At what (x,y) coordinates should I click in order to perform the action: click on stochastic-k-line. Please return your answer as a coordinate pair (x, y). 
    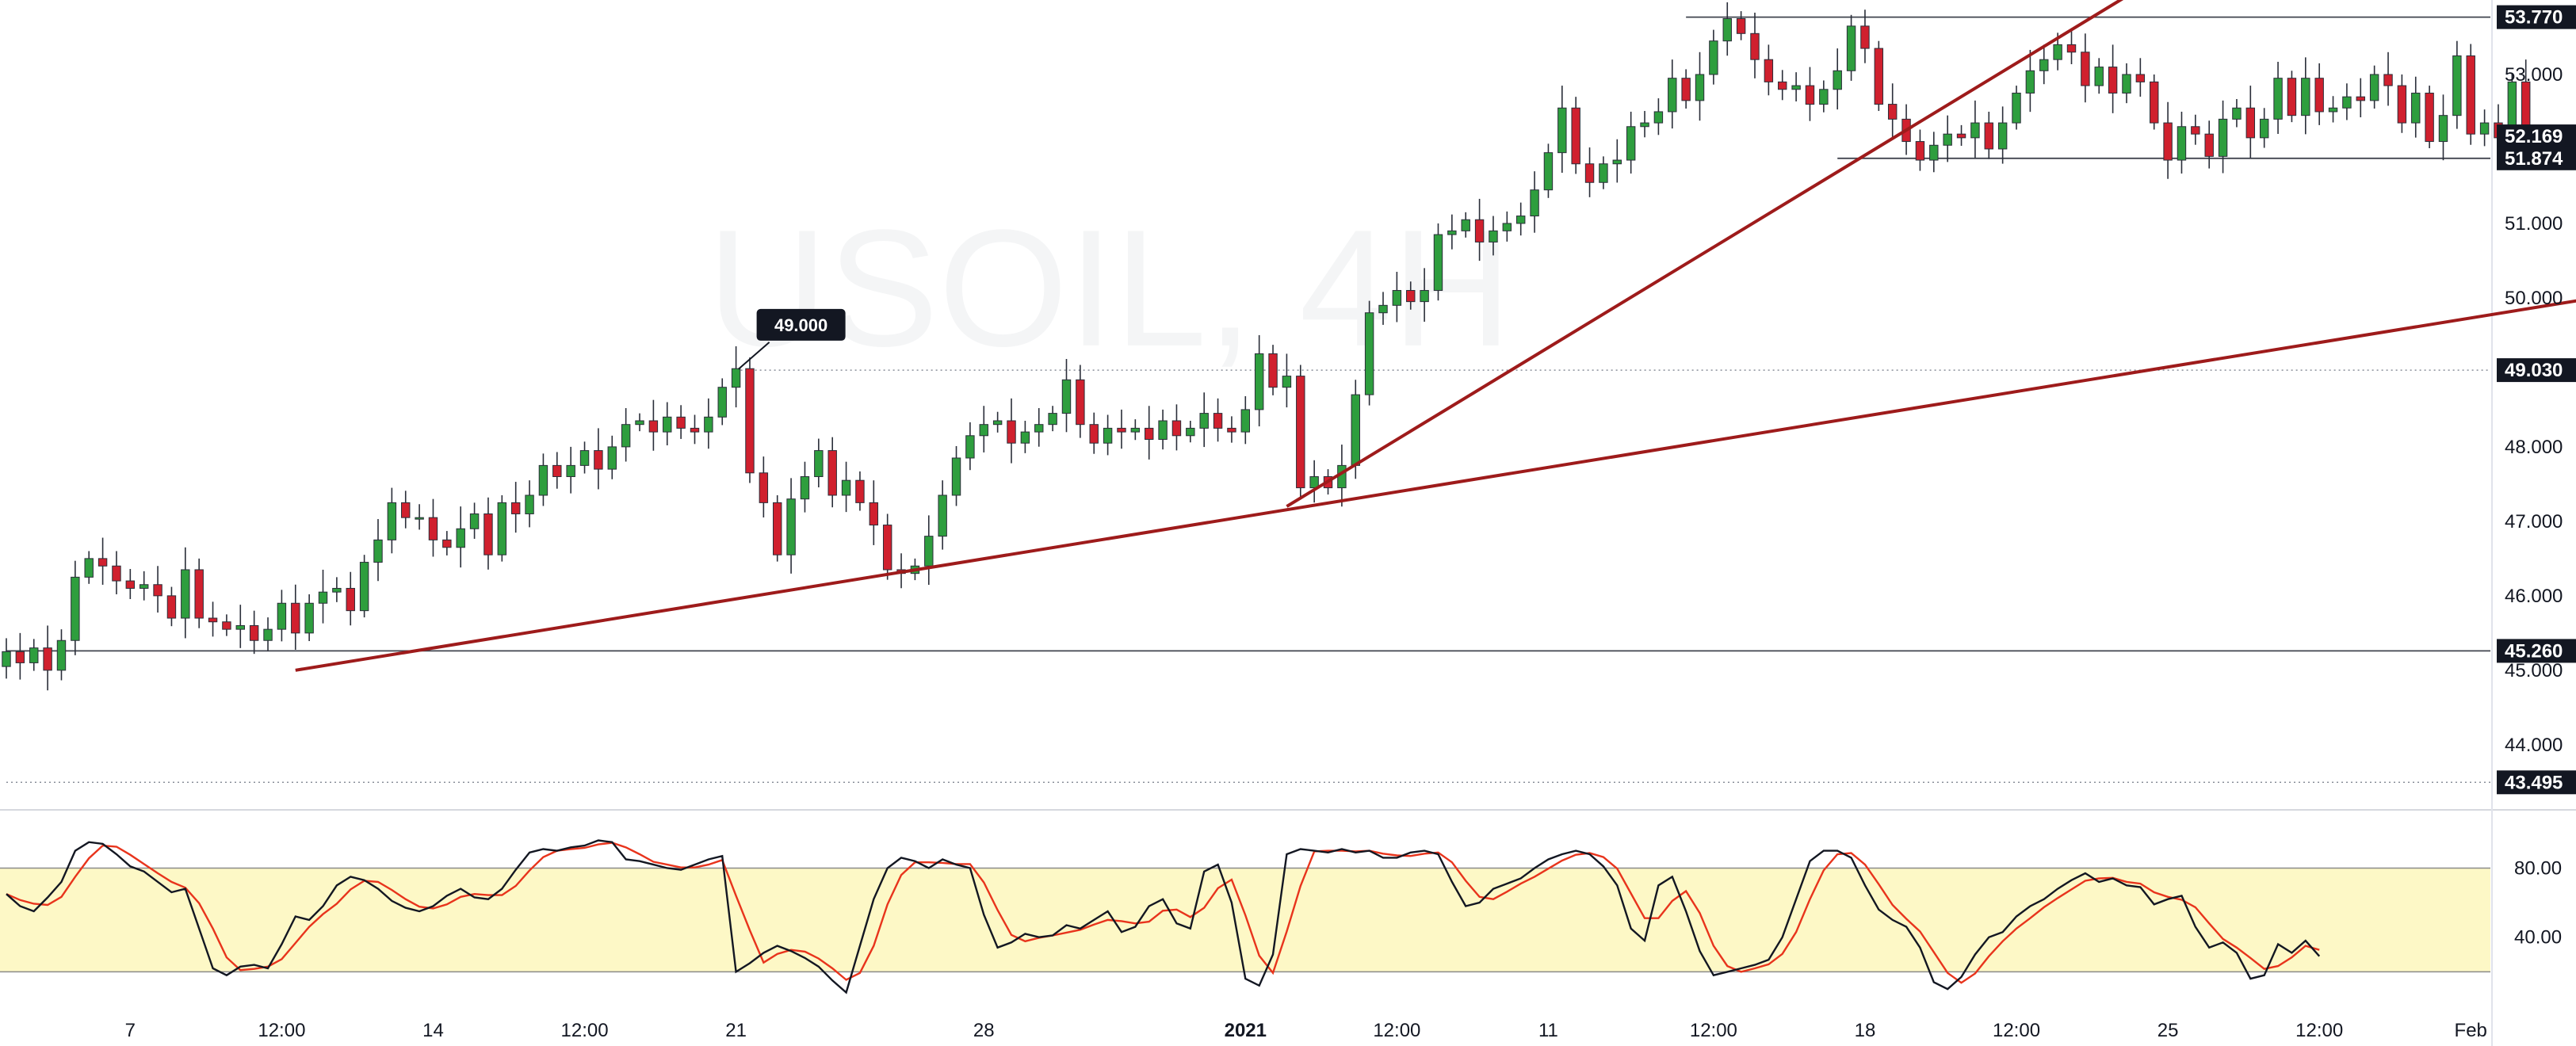
    Looking at the image, I should click on (1163, 916).